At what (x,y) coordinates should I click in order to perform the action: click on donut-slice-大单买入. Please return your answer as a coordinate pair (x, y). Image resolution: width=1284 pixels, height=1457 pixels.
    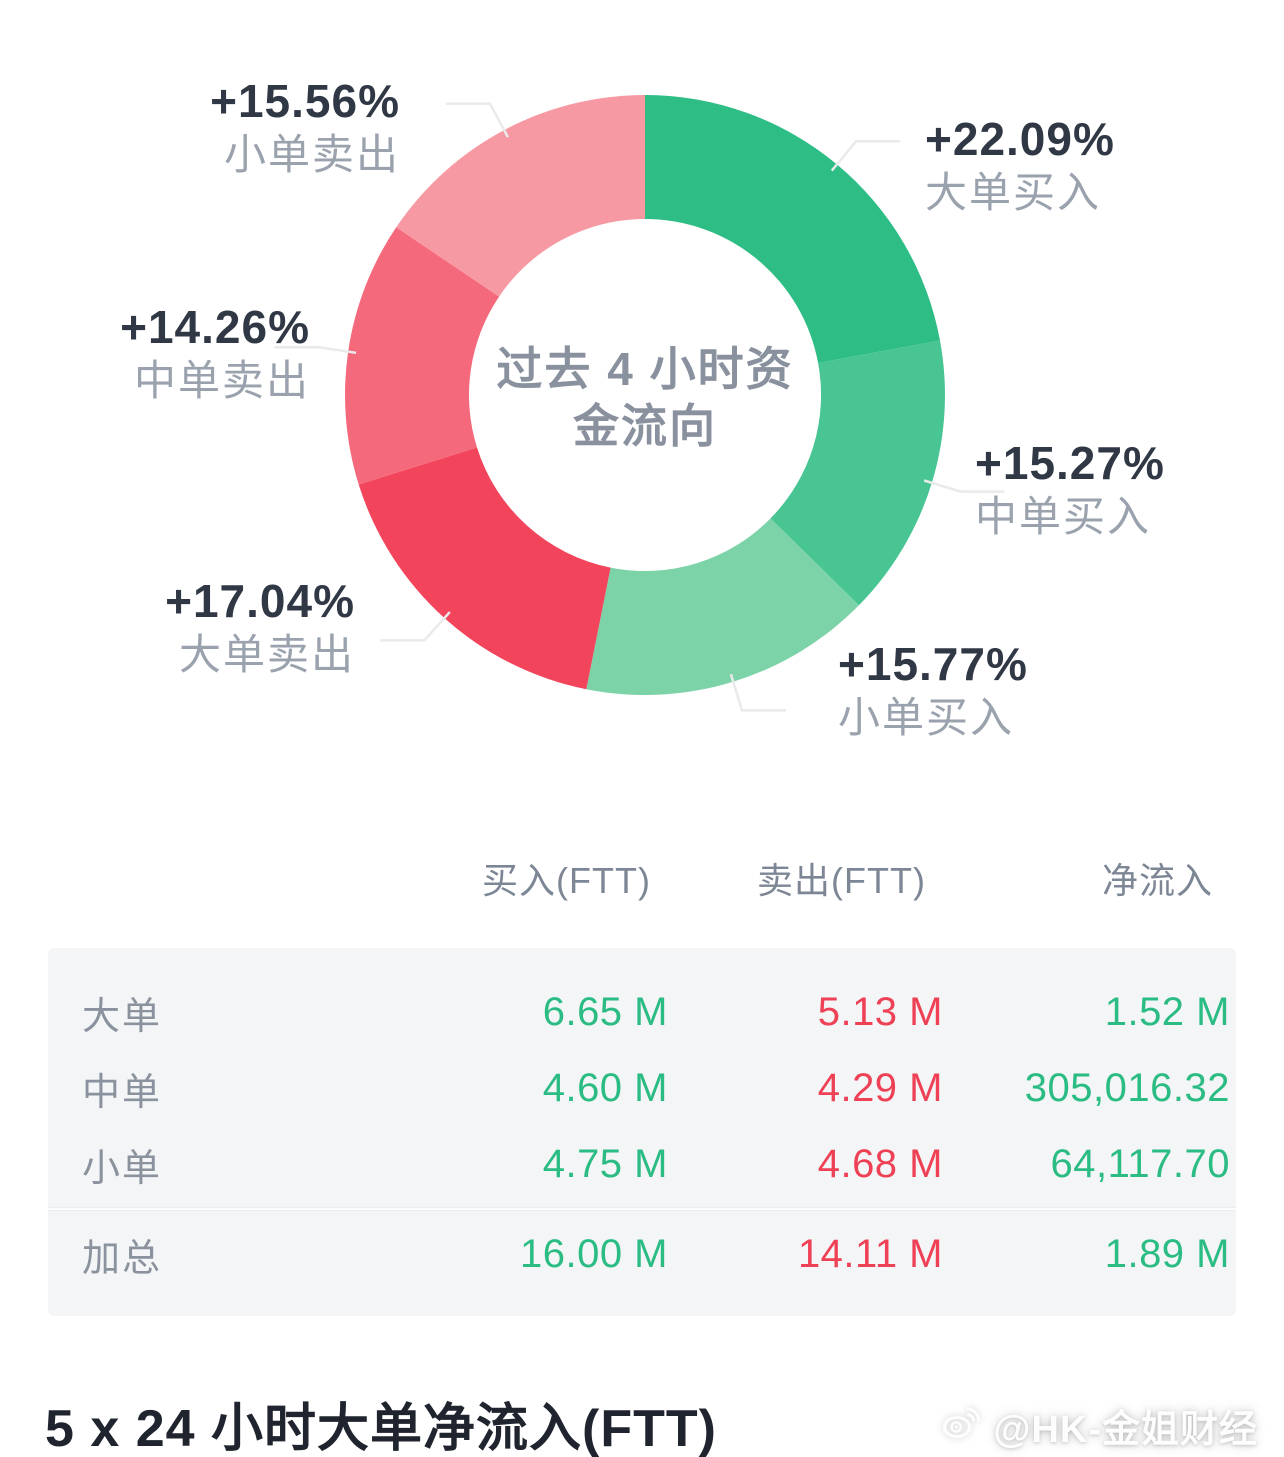
    Looking at the image, I should click on (792, 229).